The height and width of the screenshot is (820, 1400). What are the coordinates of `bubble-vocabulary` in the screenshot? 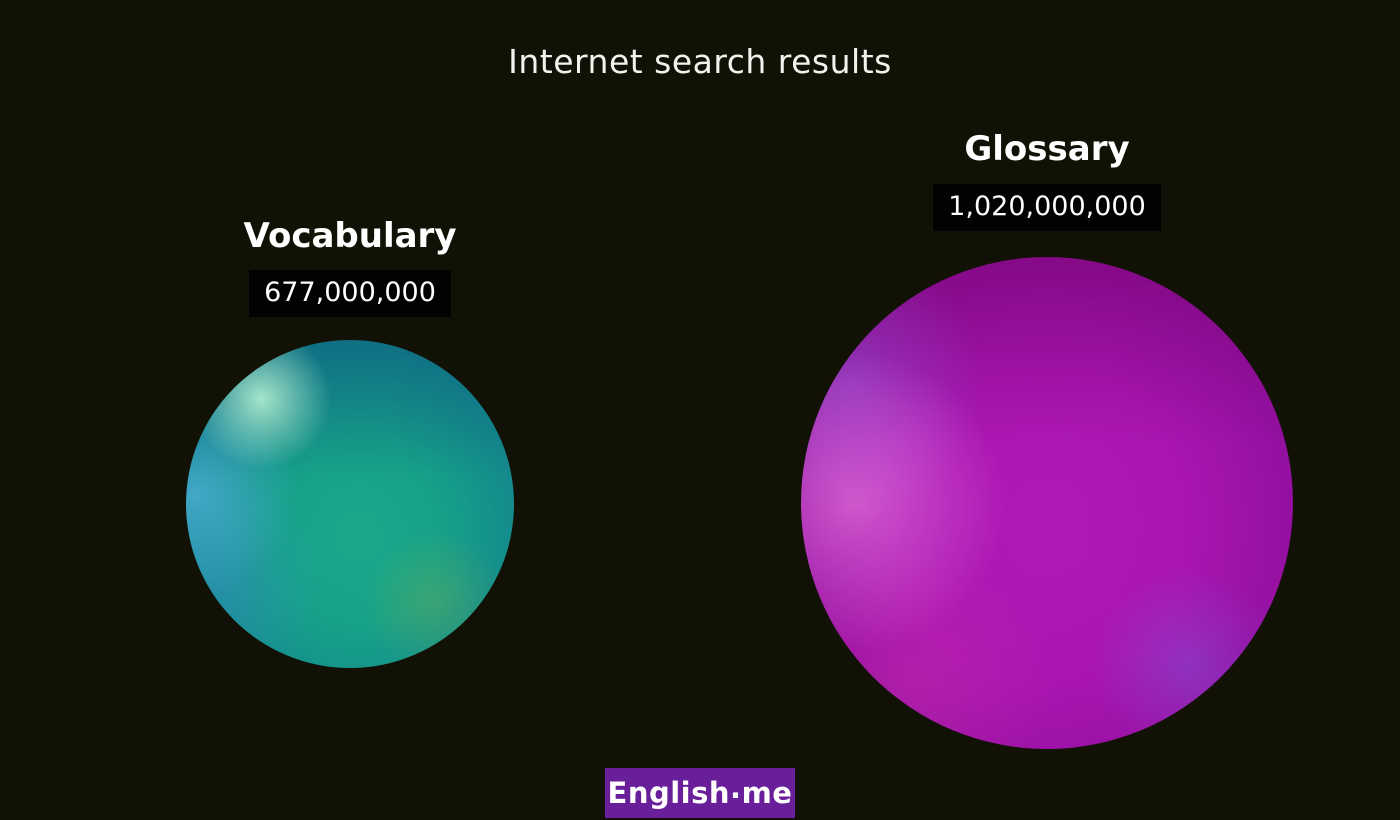 It's located at (350, 504).